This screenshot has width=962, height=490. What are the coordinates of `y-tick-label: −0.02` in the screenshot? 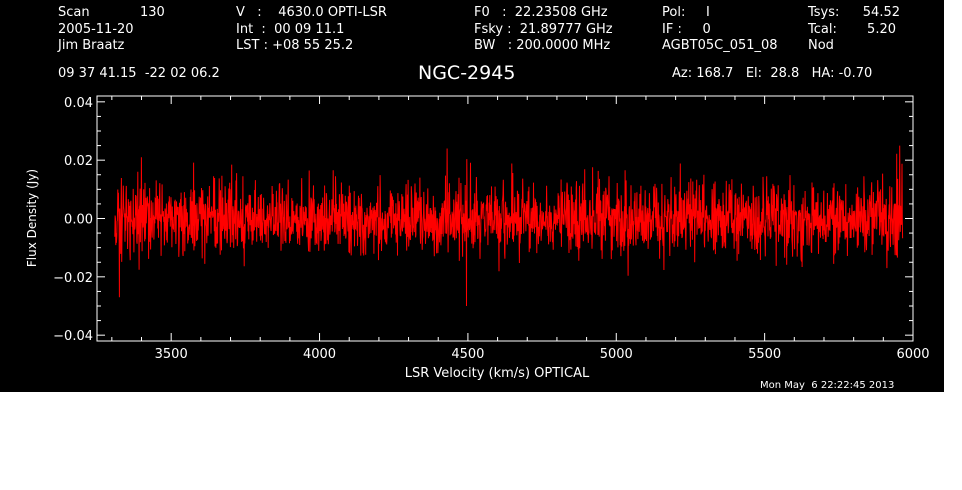 It's located at (73, 278).